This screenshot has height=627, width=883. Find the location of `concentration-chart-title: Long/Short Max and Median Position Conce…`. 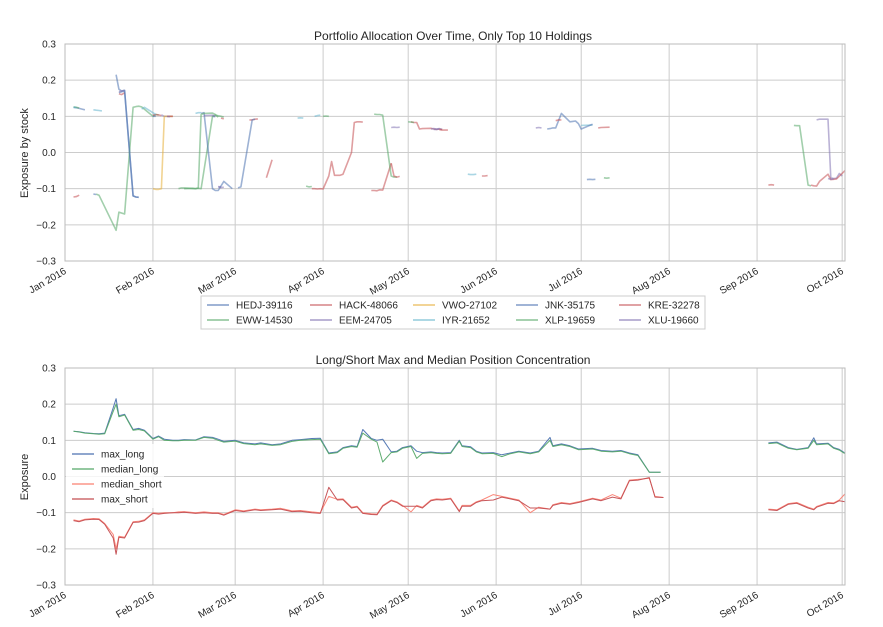

concentration-chart-title: Long/Short Max and Median Position Conce… is located at coordinates (453, 360).